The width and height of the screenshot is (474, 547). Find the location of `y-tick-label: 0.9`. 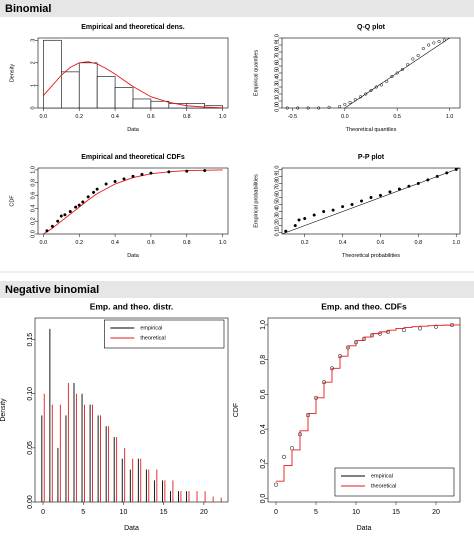

y-tick-label: 0.9 is located at coordinates (277, 45).